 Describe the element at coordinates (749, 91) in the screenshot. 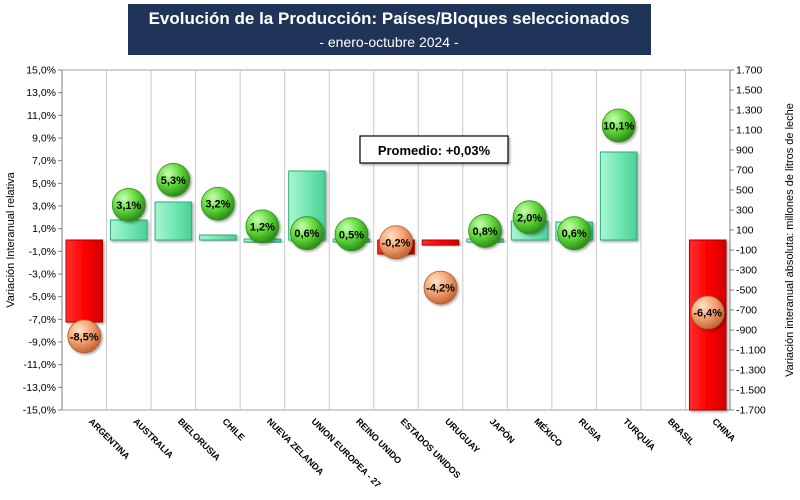

I see `y2-tick-label: 1.500` at that location.